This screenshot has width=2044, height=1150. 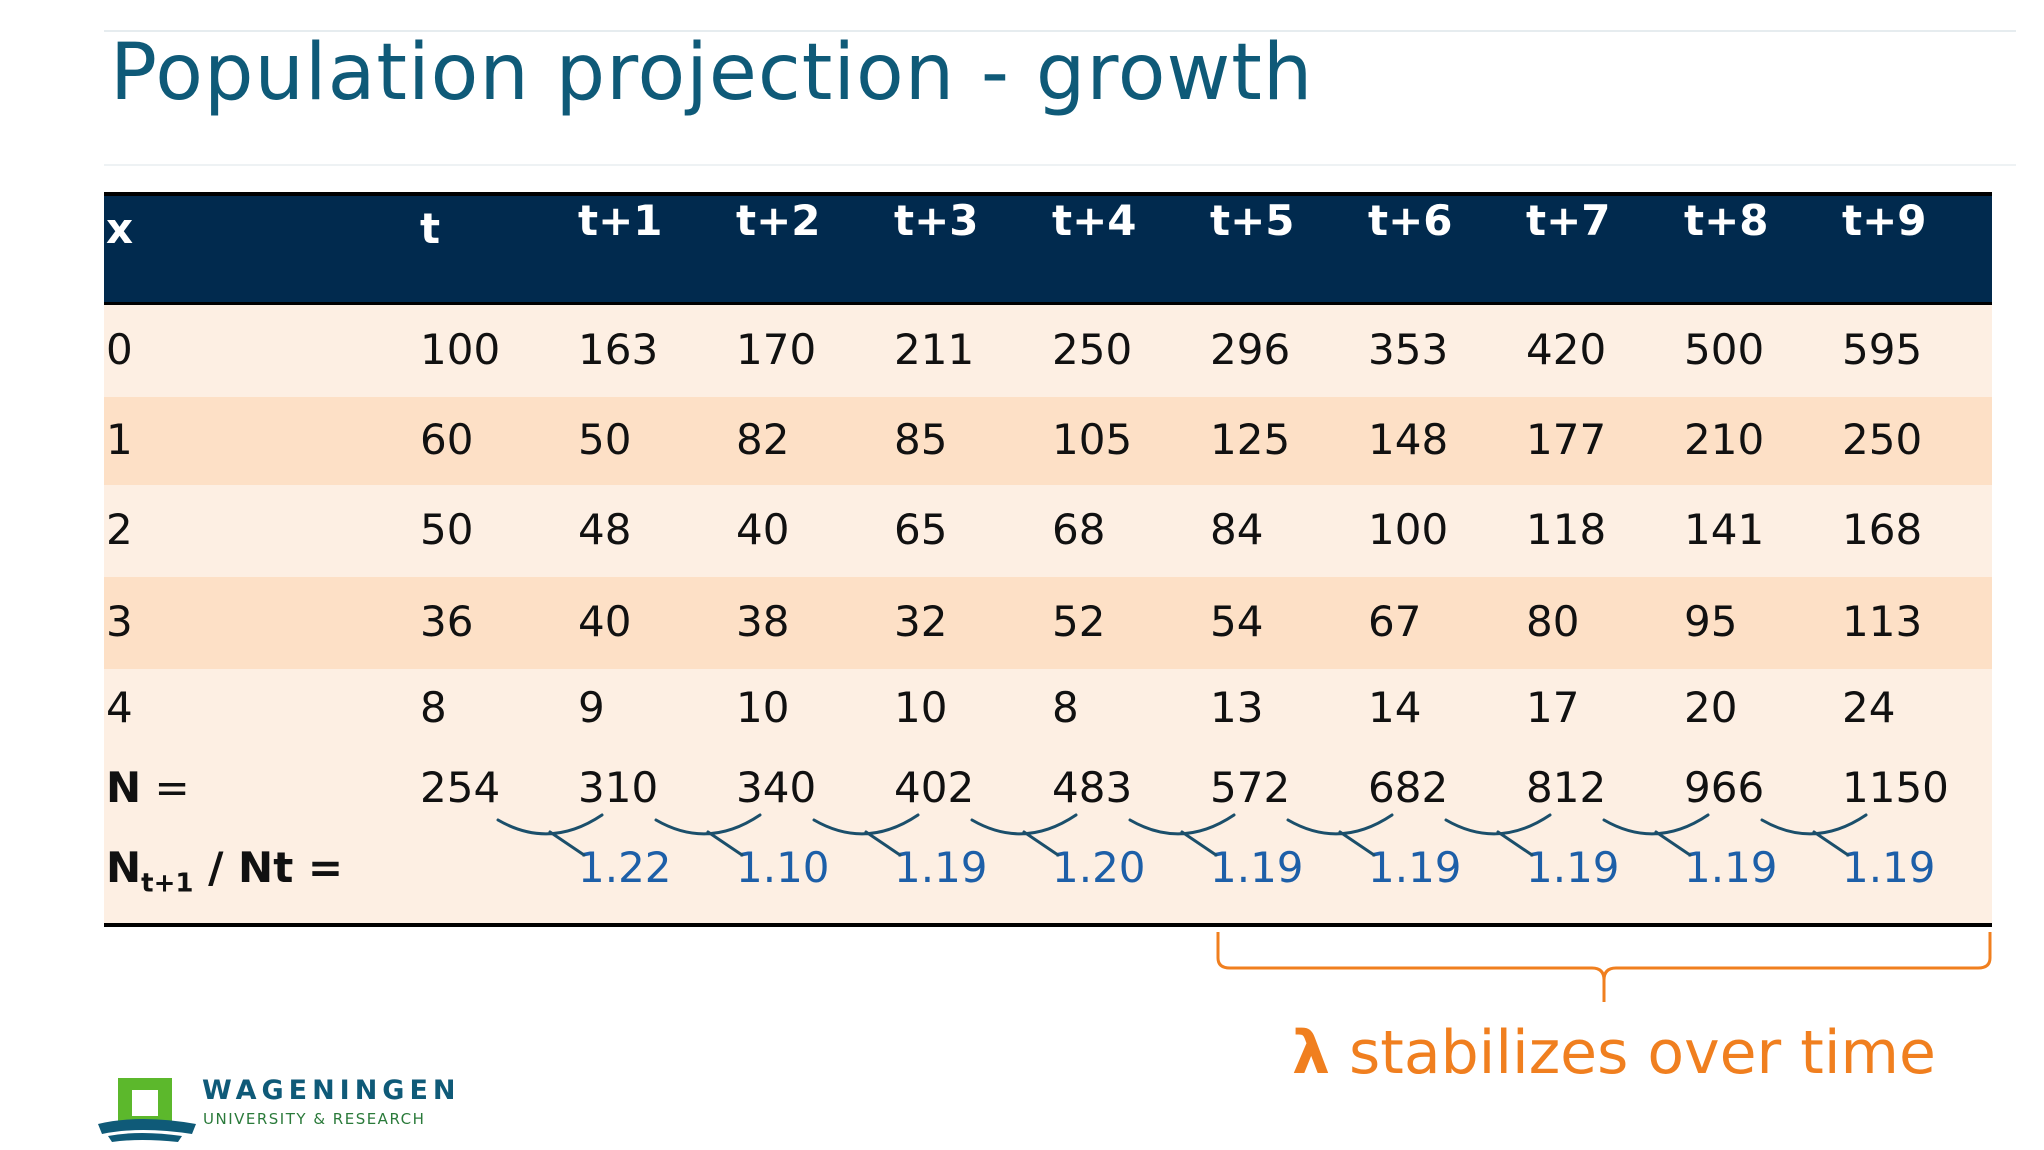 What do you see at coordinates (1252, 220) in the screenshot?
I see `header-cell: t+5` at bounding box center [1252, 220].